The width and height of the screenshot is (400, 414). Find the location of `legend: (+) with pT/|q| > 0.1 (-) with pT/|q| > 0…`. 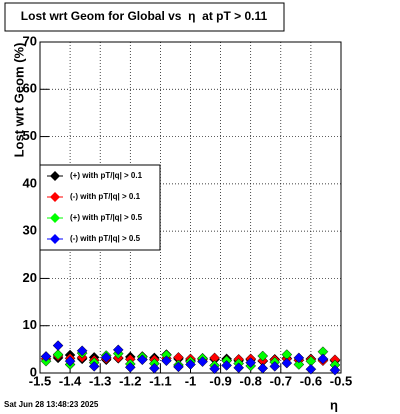

legend: (+) with pT/|q| > 0.1 (-) with pT/|q| > 0… is located at coordinates (100, 207).